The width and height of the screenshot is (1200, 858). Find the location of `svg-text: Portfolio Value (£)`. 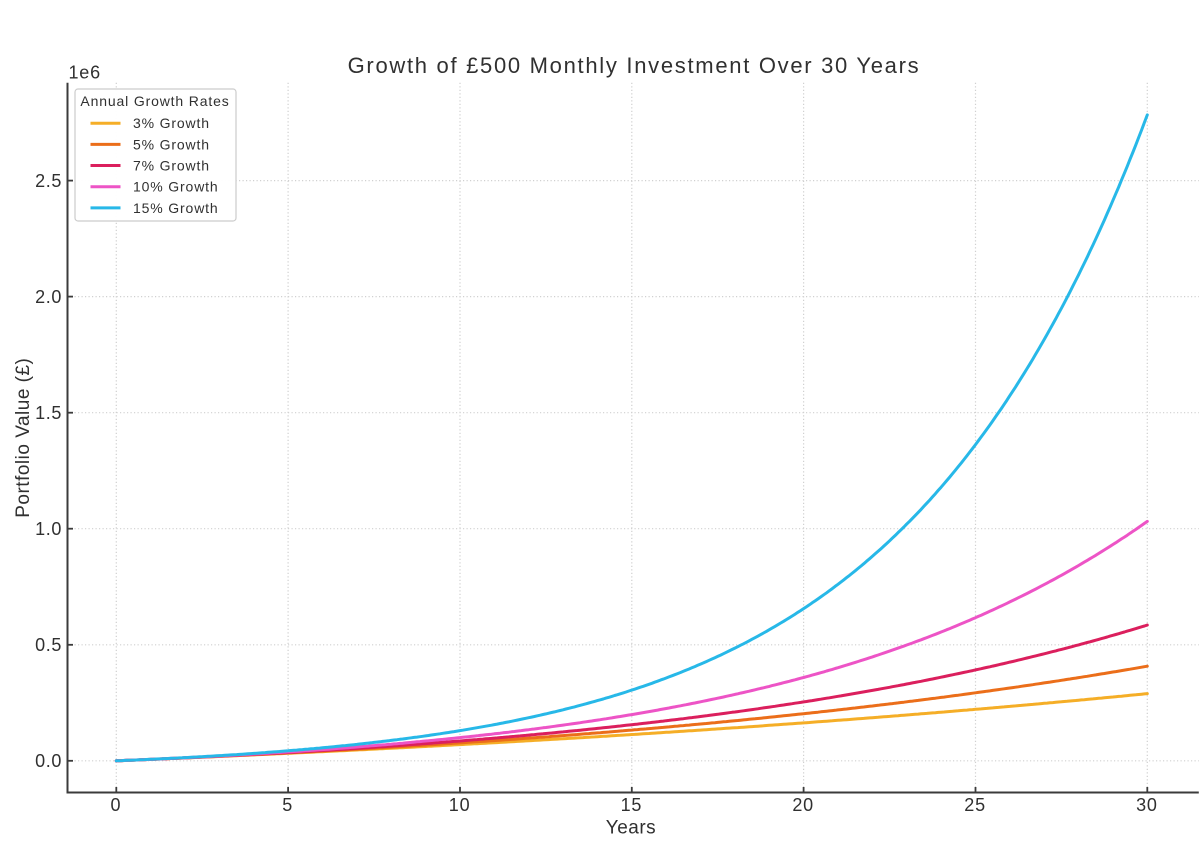

svg-text: Portfolio Value (£) is located at coordinates (23, 438).